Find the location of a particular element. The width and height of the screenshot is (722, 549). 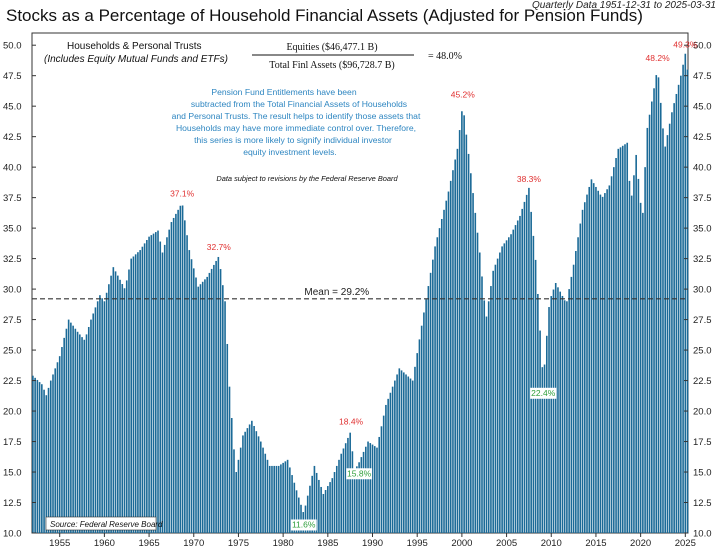

x-tick-label: 1955 is located at coordinates (59, 543).